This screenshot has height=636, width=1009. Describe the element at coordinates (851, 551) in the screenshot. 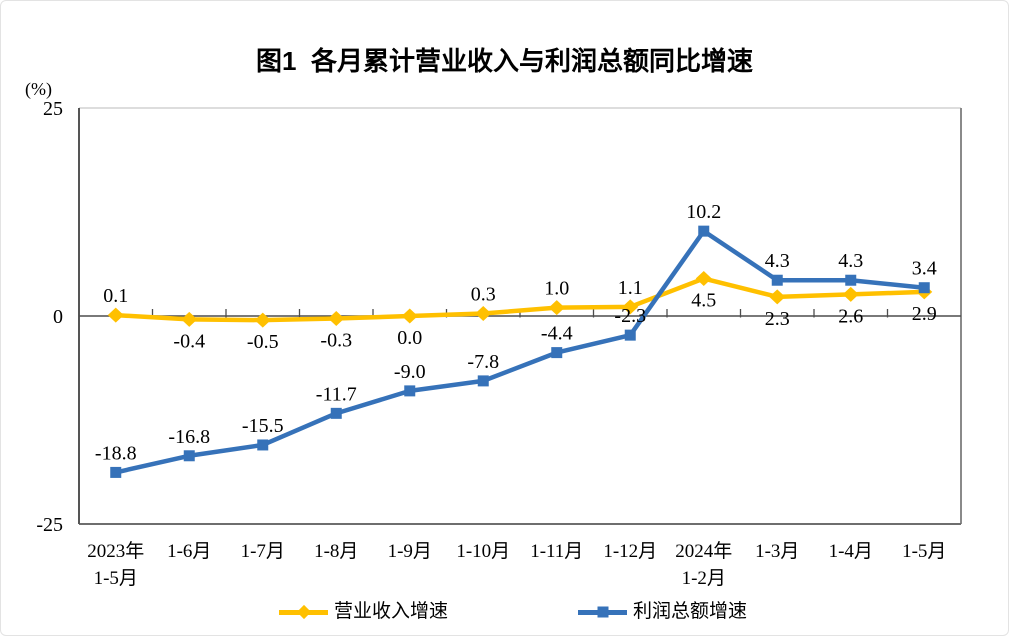

I see `x-axis-category-label: 1-4月` at that location.